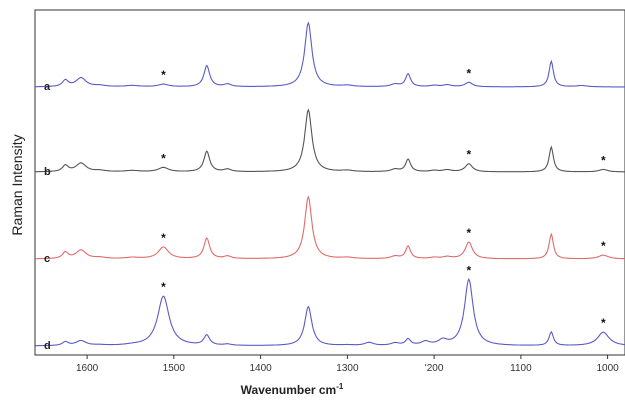  Describe the element at coordinates (603, 323) in the screenshot. I see `asterisk-marker-d-1005: *` at that location.